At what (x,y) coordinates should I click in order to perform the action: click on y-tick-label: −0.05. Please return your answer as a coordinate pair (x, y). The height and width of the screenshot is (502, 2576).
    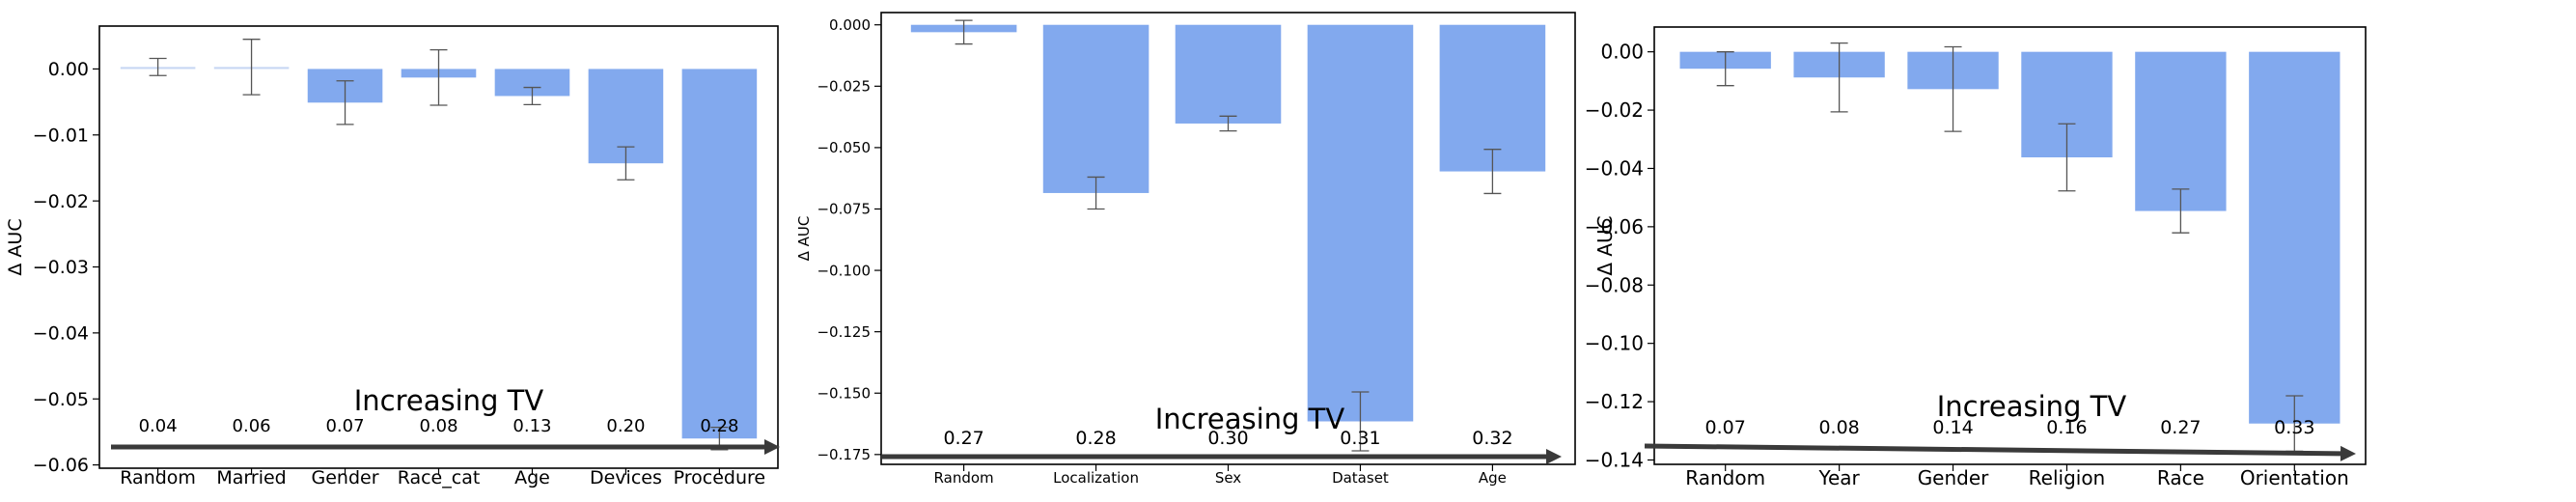
    Looking at the image, I should click on (61, 399).